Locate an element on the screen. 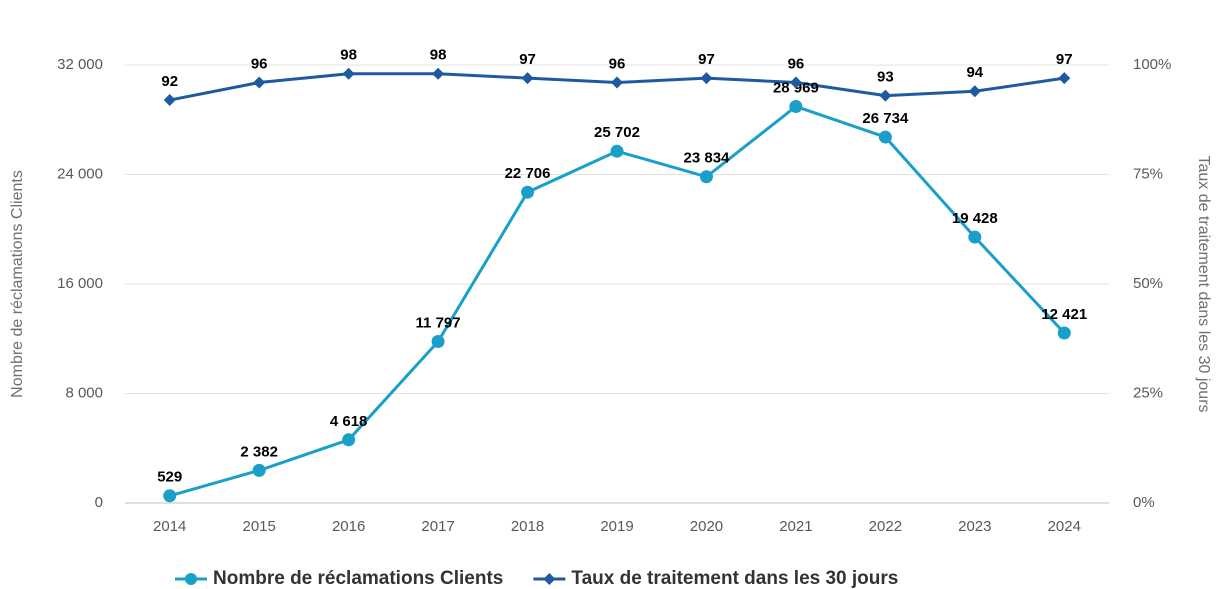  y2-tick-label: 100% is located at coordinates (1152, 64).